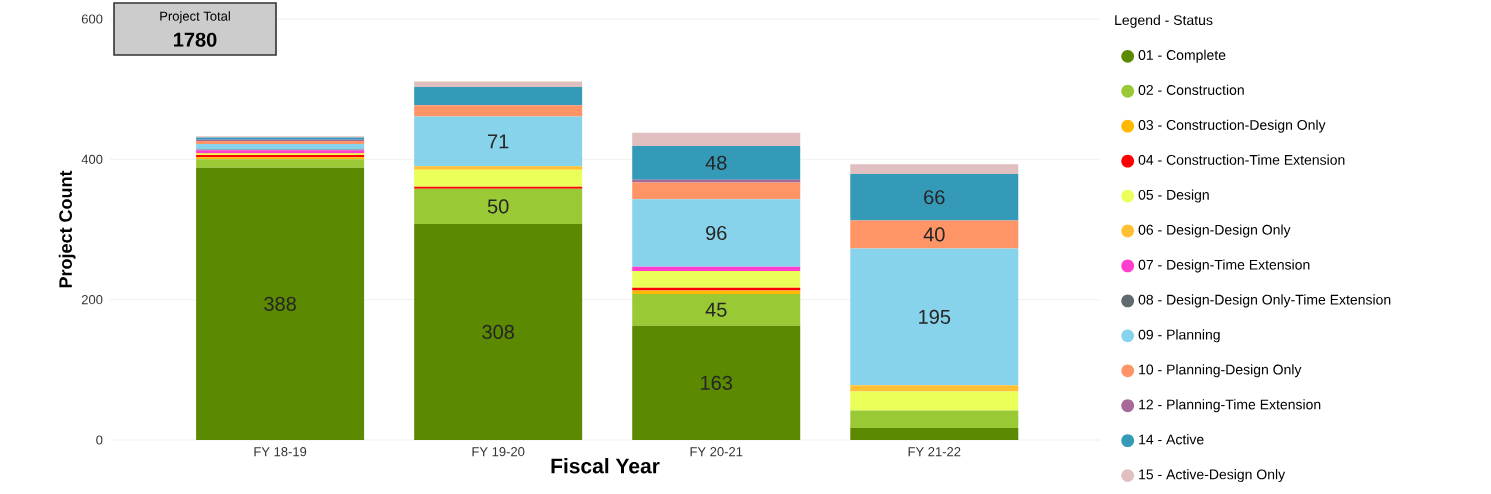 This screenshot has width=1491, height=494. What do you see at coordinates (99, 440) in the screenshot?
I see `y-tick-label: 0` at bounding box center [99, 440].